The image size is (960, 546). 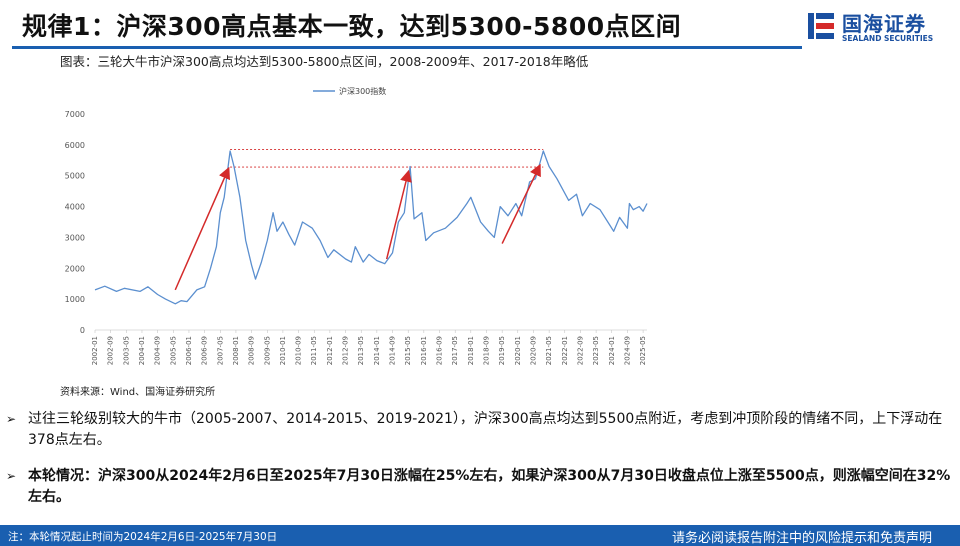 What do you see at coordinates (821, 26) in the screenshot?
I see `logo-mark-icon` at bounding box center [821, 26].